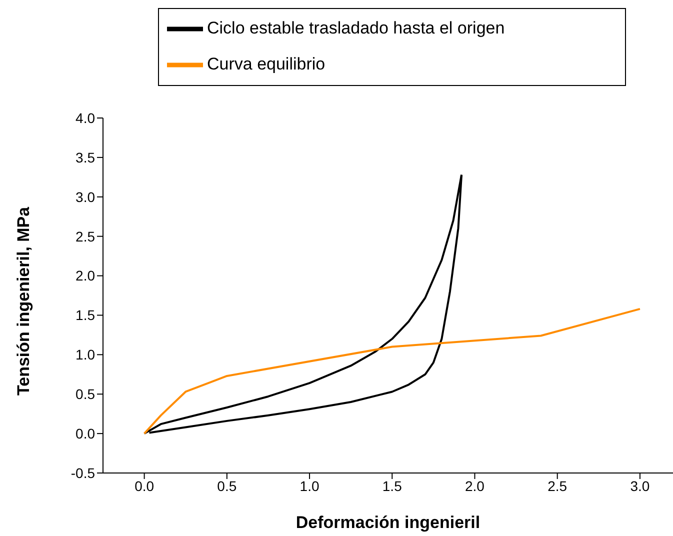  What do you see at coordinates (86, 236) in the screenshot?
I see `y-tick-label: 2.5` at bounding box center [86, 236].